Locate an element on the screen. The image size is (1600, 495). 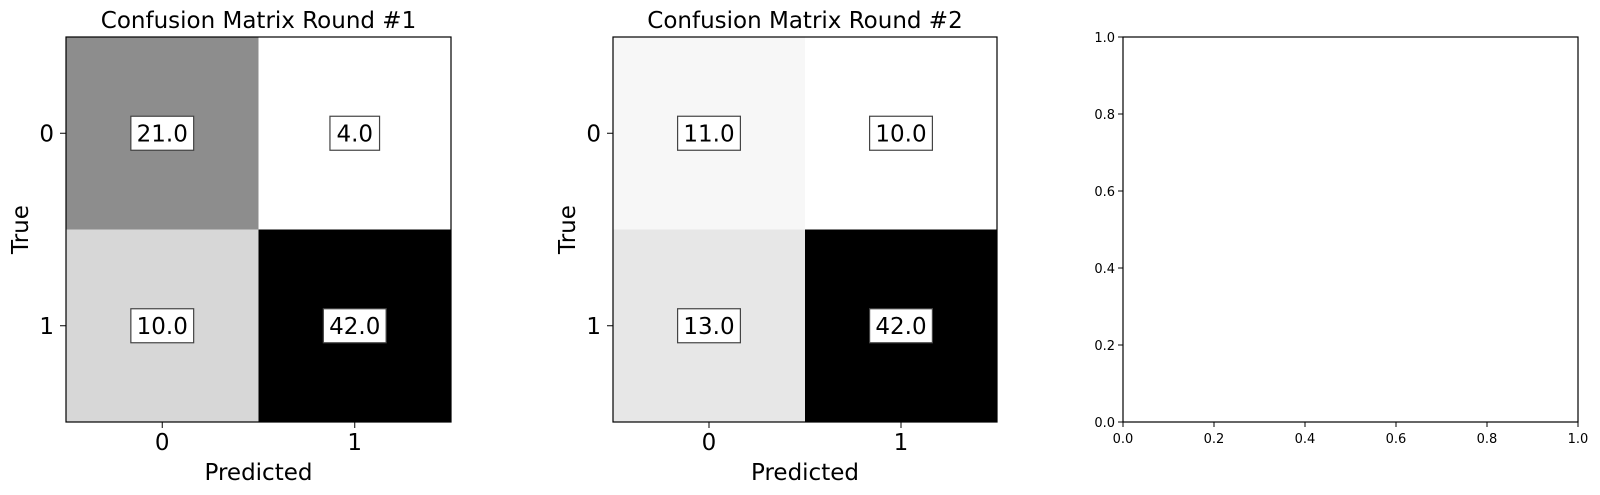
cell-value-label-r0-c0: 11.0 is located at coordinates (708, 134).